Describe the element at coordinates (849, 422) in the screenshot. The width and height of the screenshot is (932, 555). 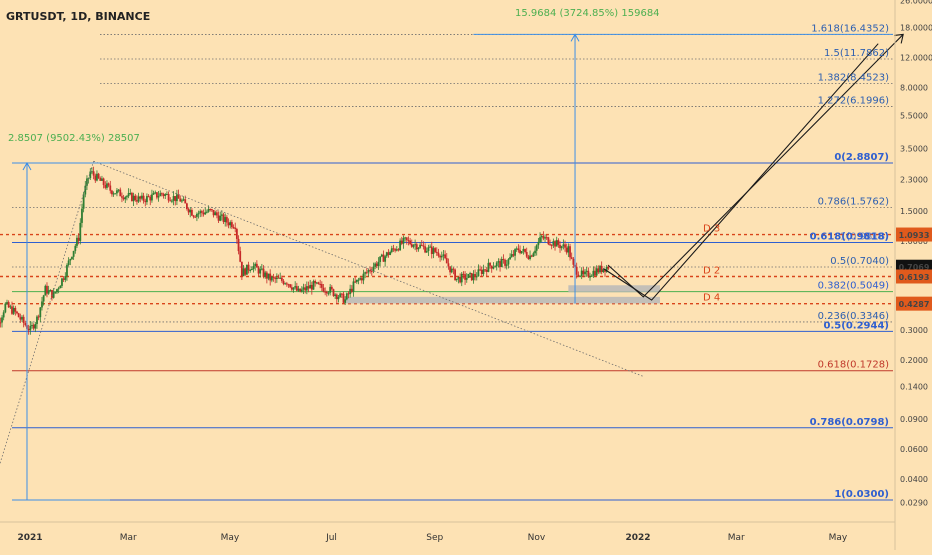
I see `fib-label-0-786-0-0798: 0.786(0.0798)` at that location.